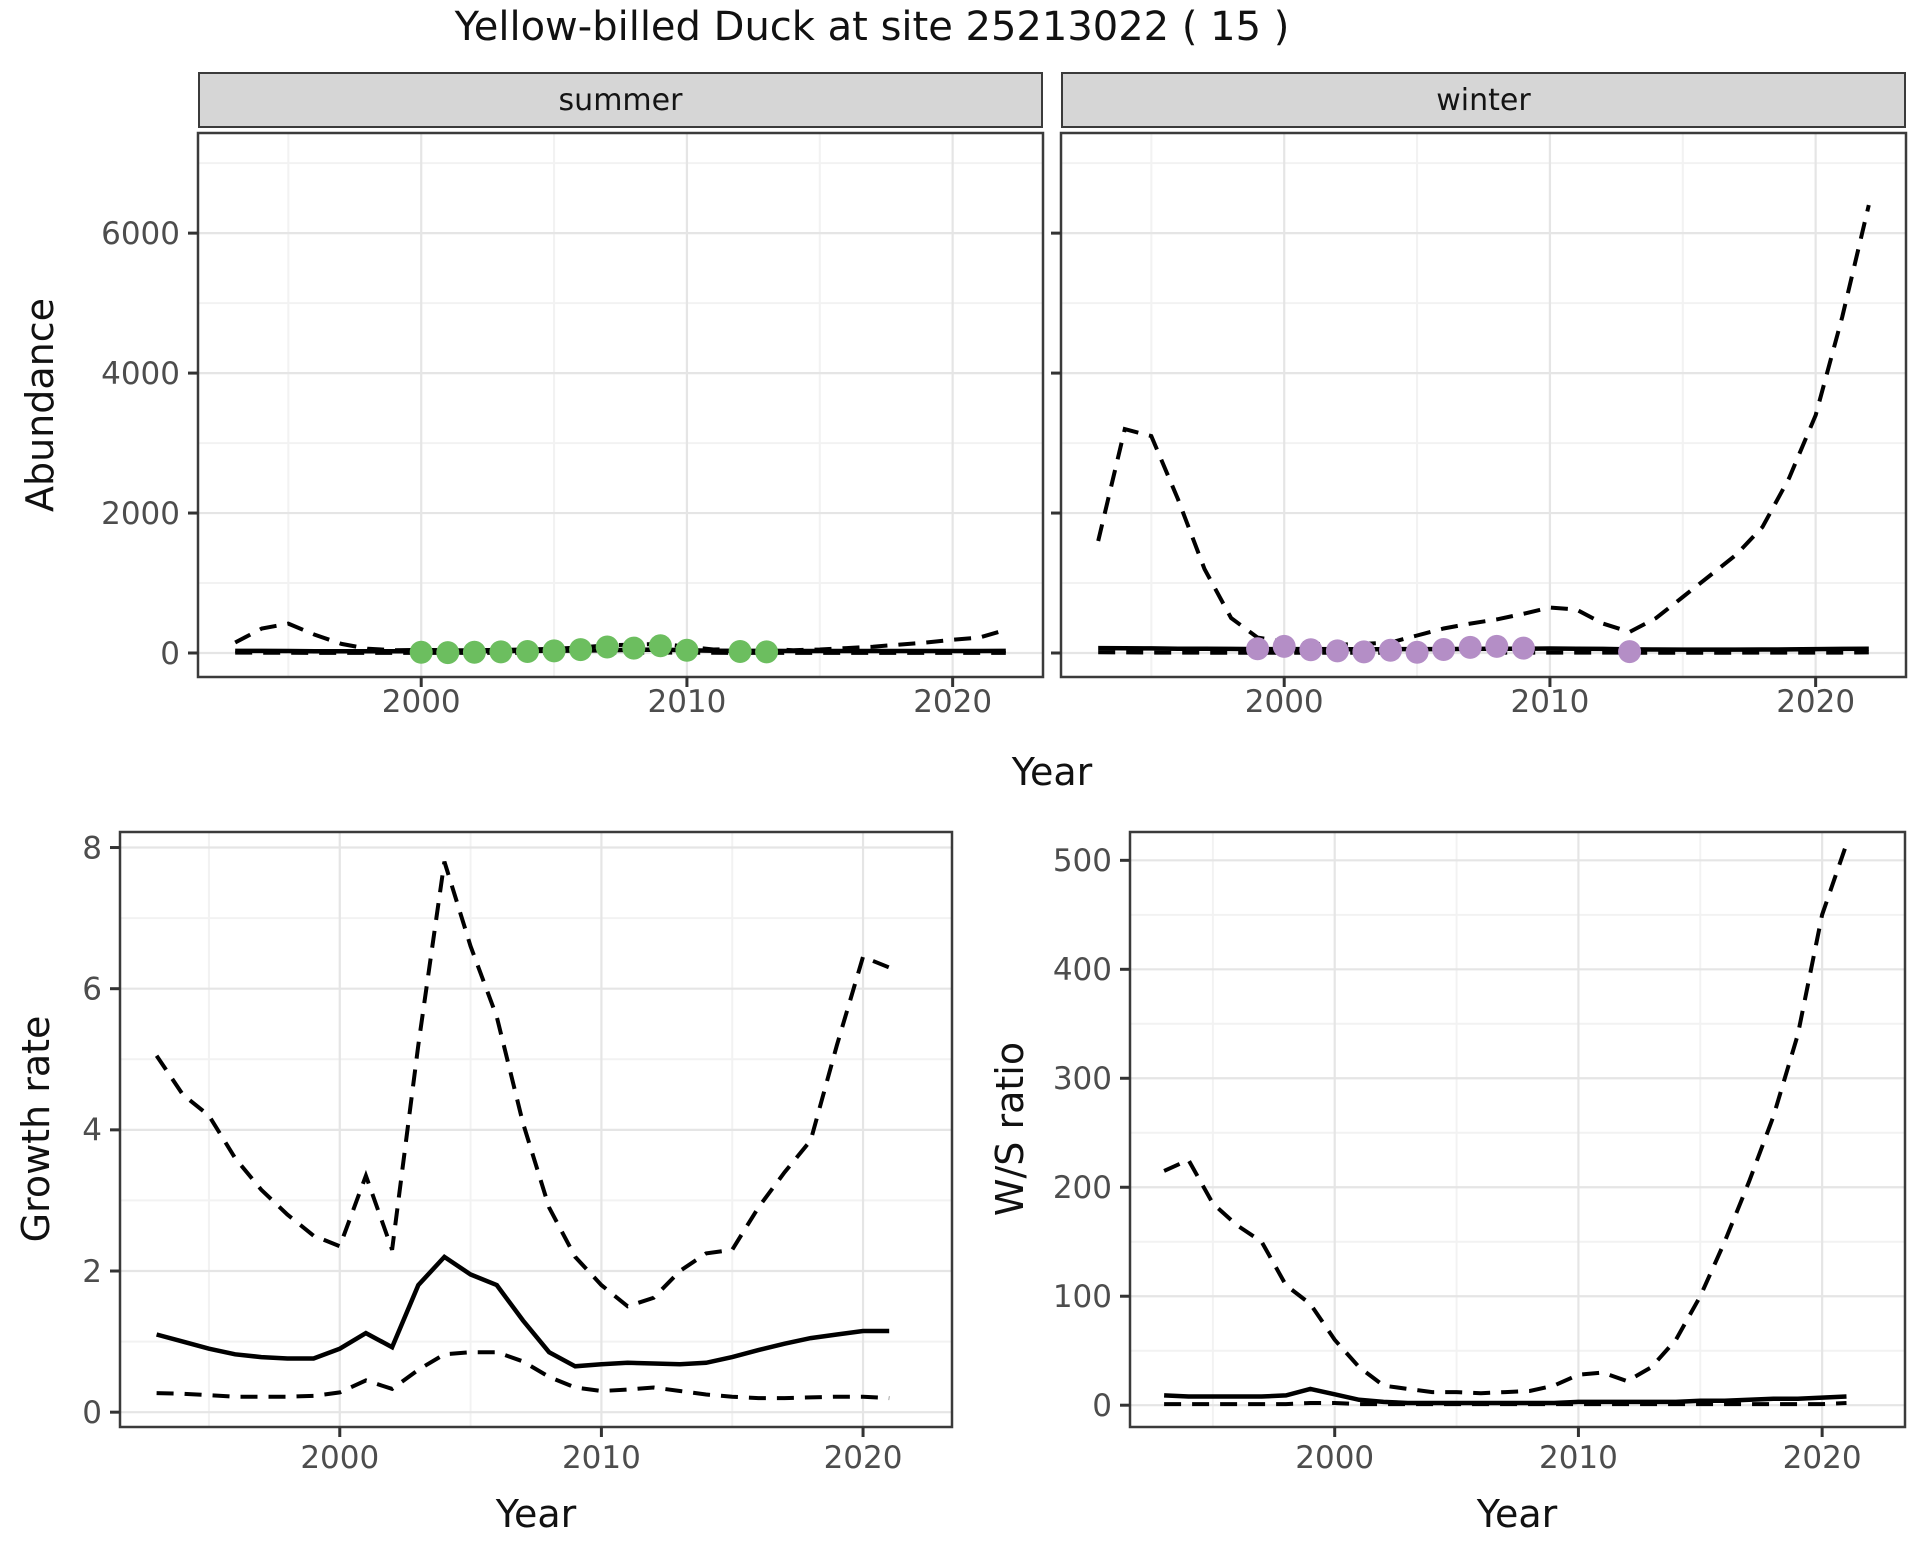  I want to click on facet-strip-winter-label: winter, so click(1483, 100).